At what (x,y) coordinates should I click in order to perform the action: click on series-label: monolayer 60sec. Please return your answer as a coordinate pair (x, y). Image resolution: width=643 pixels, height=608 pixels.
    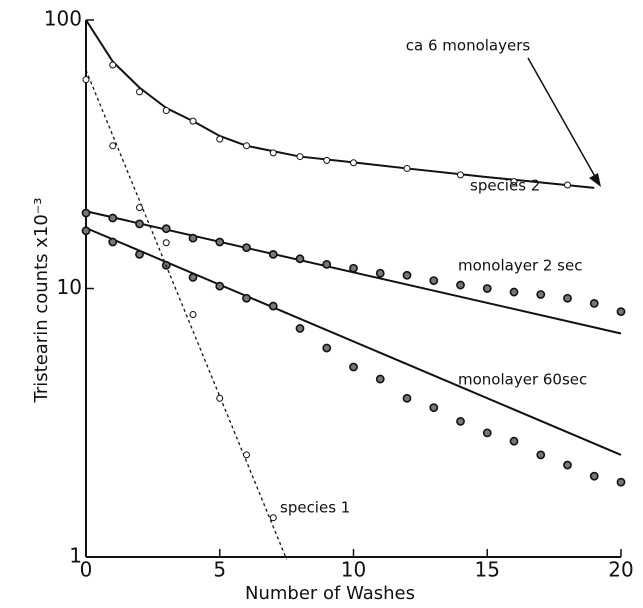
    Looking at the image, I should click on (522, 380).